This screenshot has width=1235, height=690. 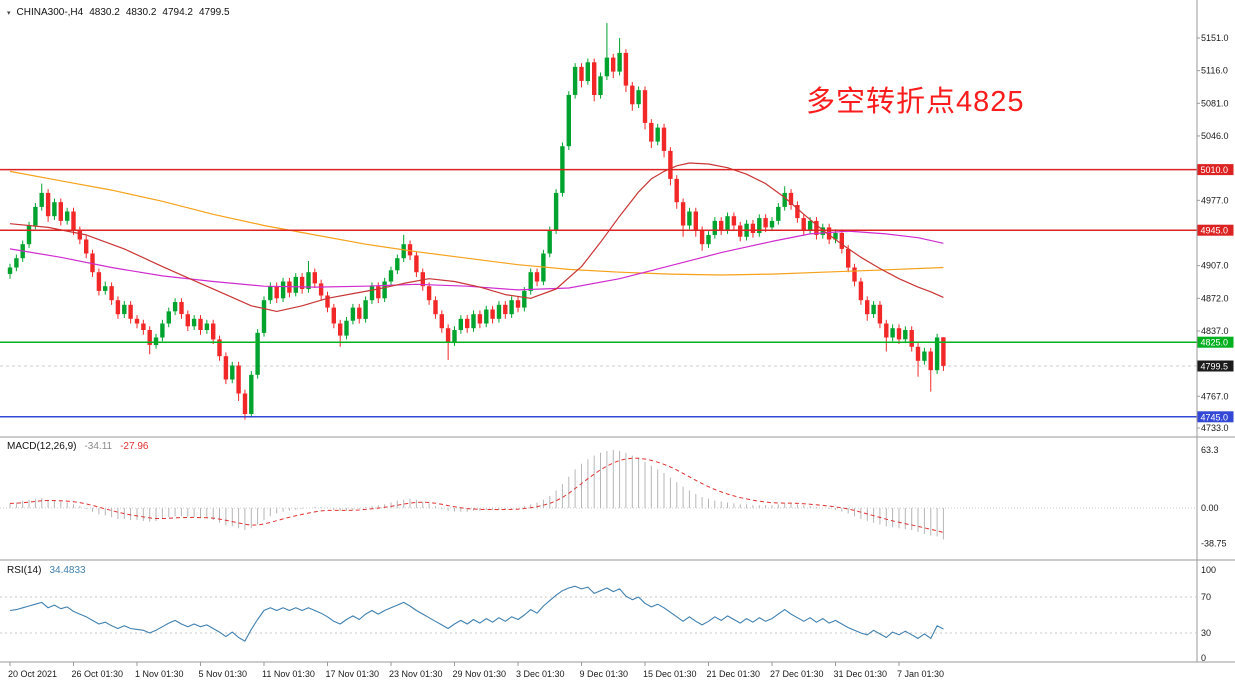 I want to click on time-axis-label: 5 Nov 01:30, so click(x=223, y=674).